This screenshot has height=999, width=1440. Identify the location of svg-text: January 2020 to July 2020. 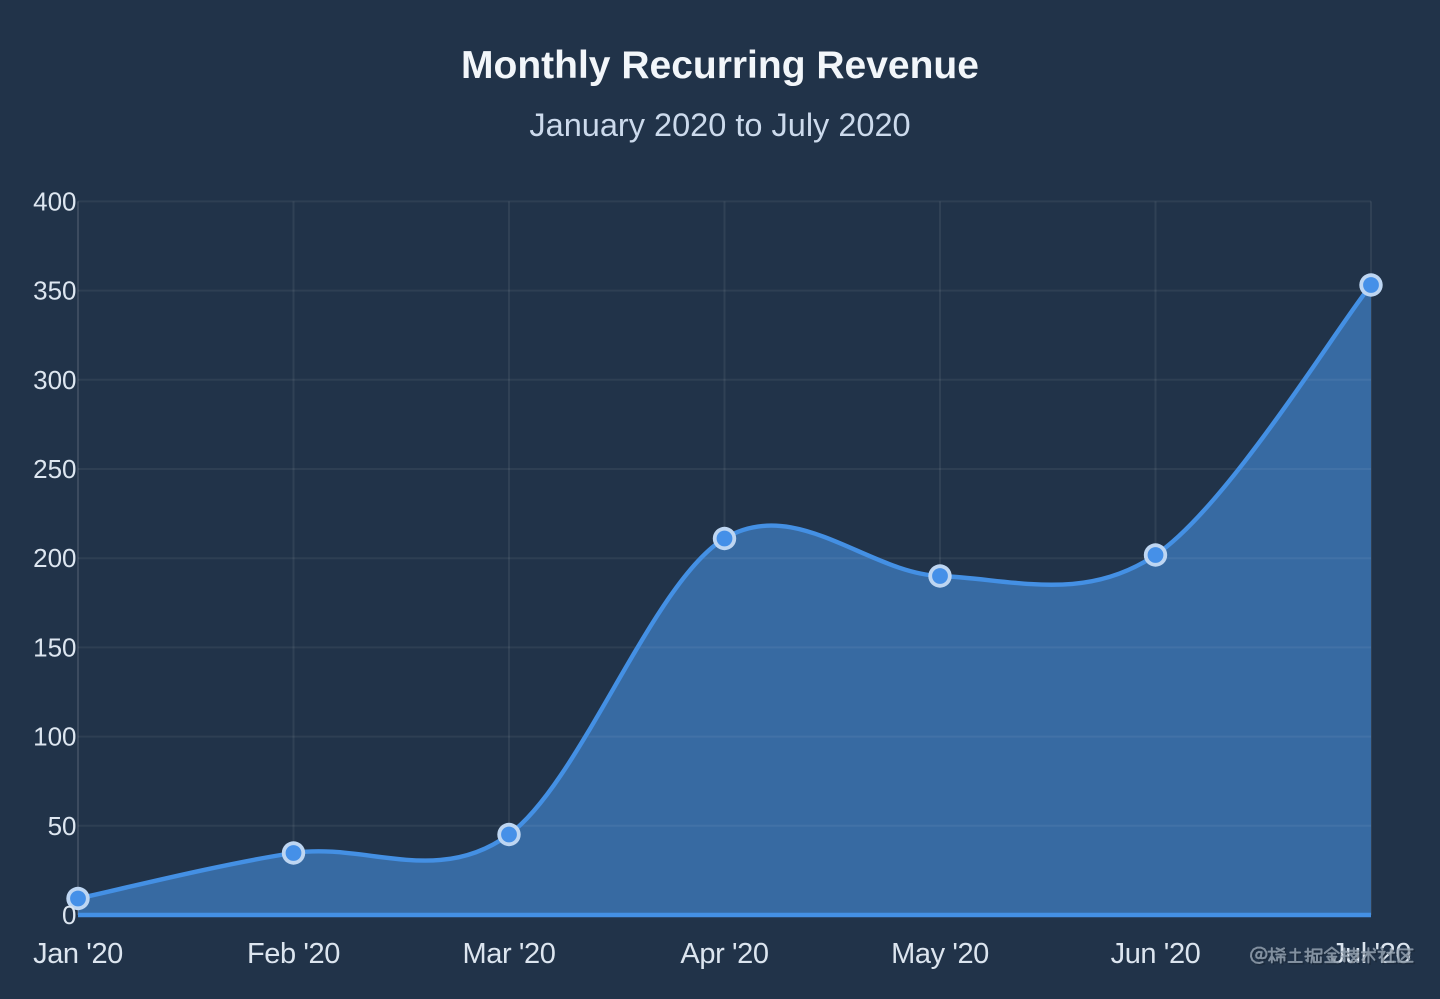
(719, 125).